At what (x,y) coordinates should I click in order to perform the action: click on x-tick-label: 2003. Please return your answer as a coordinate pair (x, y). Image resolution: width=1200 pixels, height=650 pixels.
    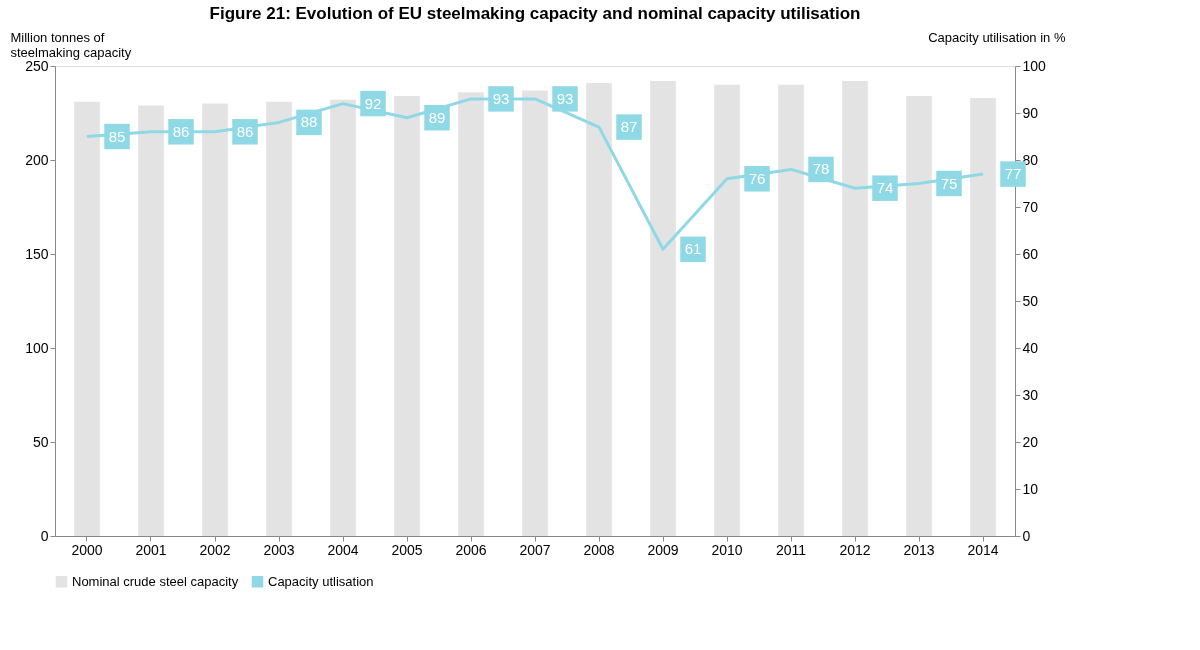
    Looking at the image, I should click on (279, 549).